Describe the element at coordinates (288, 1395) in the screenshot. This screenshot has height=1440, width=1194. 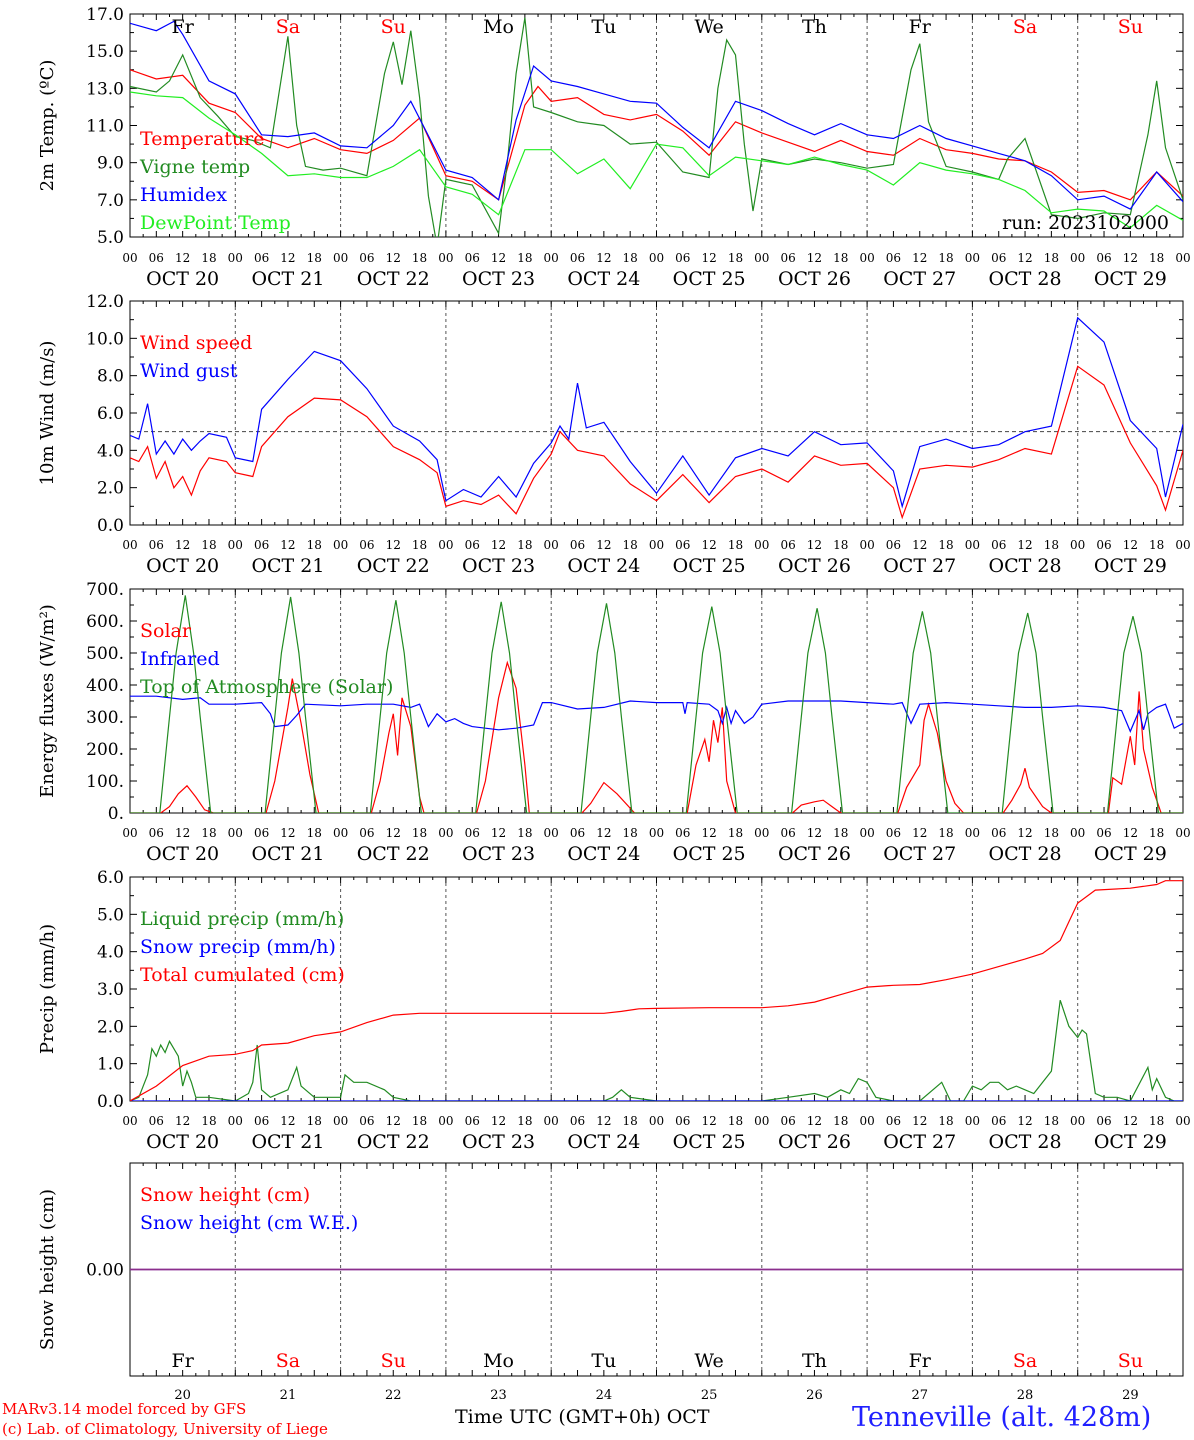
I see `day-number-label: 21` at that location.